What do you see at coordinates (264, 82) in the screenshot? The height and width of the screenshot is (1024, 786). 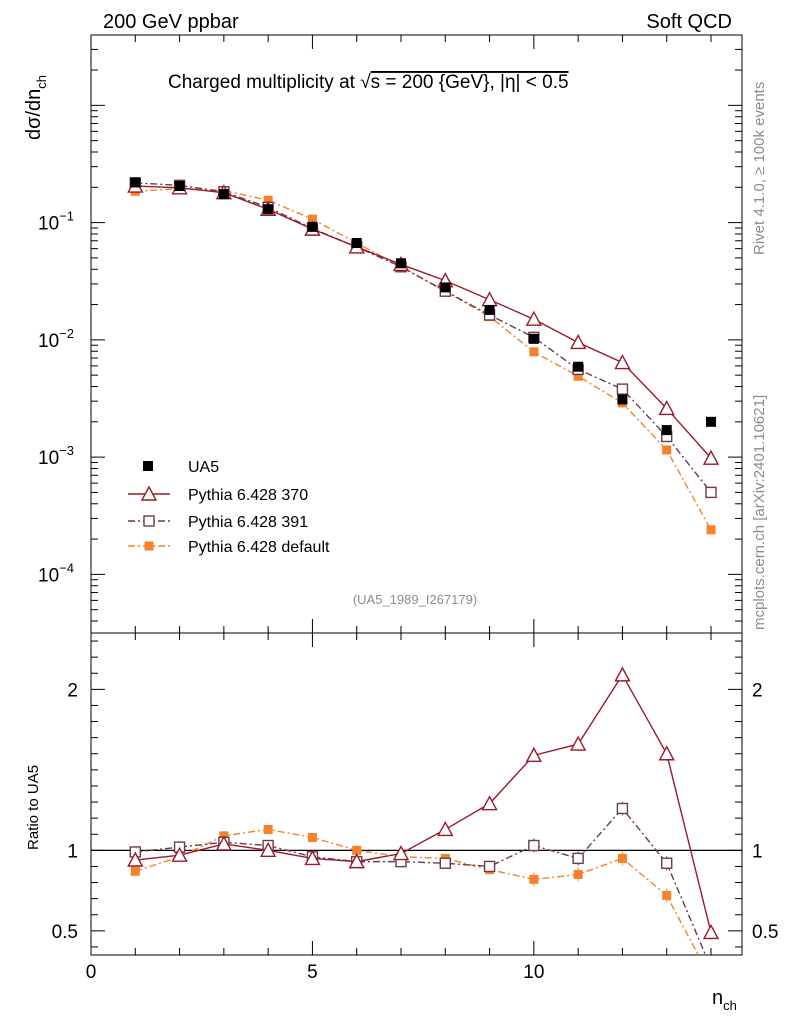 I see `chart-title-prefix: Charged multiplicity at` at bounding box center [264, 82].